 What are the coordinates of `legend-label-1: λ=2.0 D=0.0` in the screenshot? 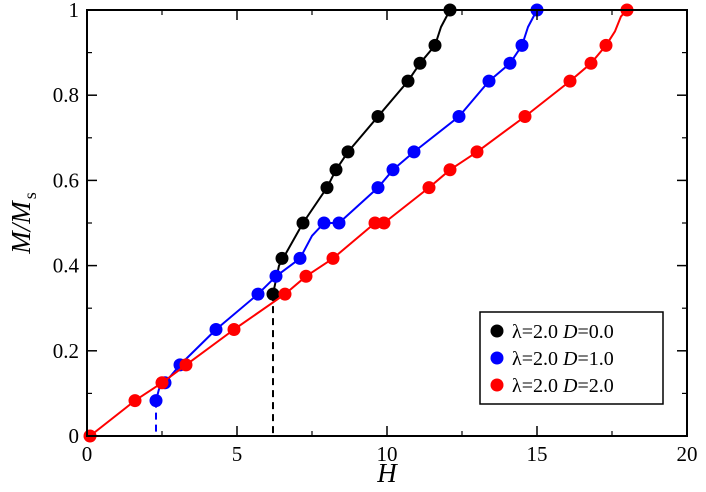 It's located at (563, 332).